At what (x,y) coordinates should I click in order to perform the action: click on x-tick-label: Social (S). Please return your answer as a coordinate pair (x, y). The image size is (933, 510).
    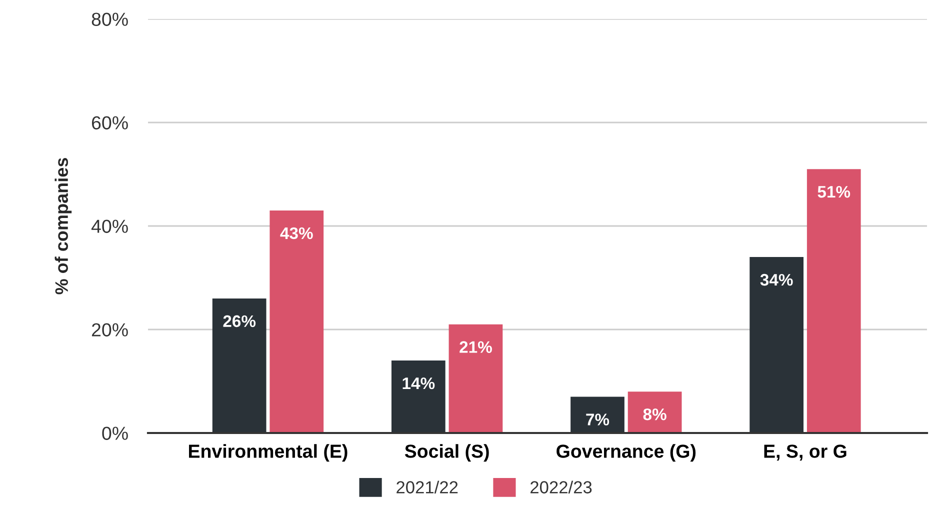
    Looking at the image, I should click on (446, 453).